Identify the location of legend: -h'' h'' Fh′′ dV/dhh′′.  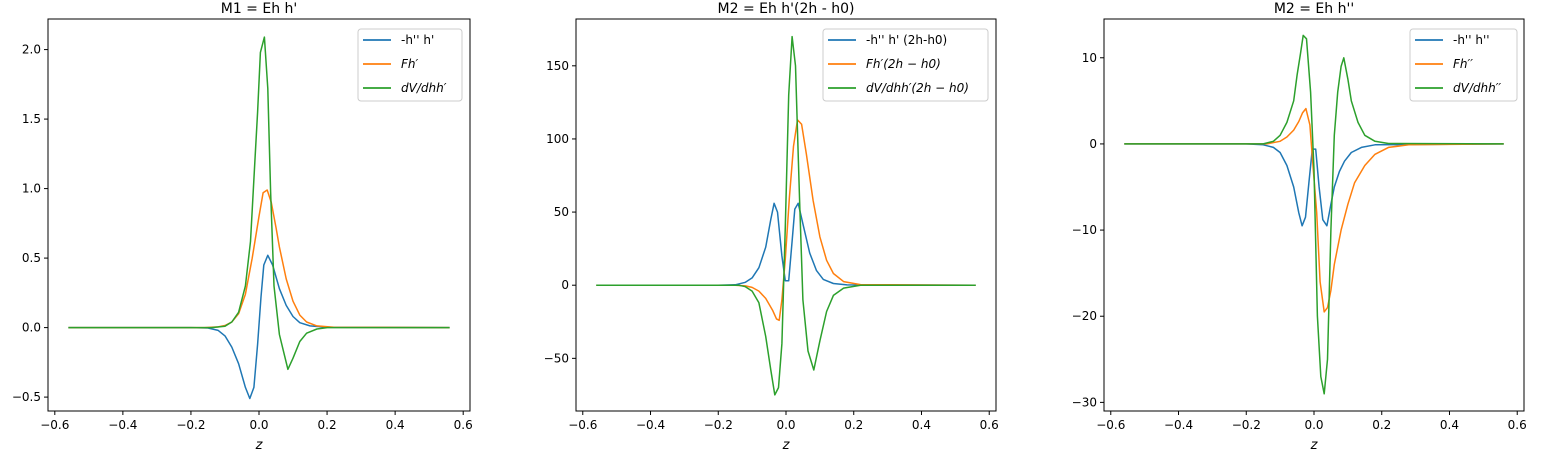
(1463, 65).